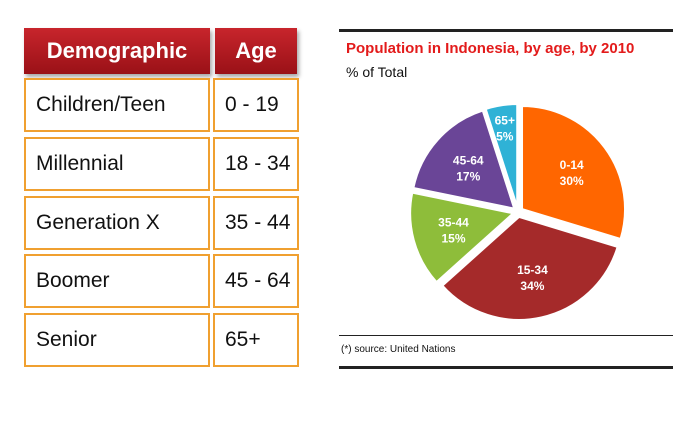 This screenshot has width=690, height=424. Describe the element at coordinates (506, 30) in the screenshot. I see `chart-top-rule` at that location.